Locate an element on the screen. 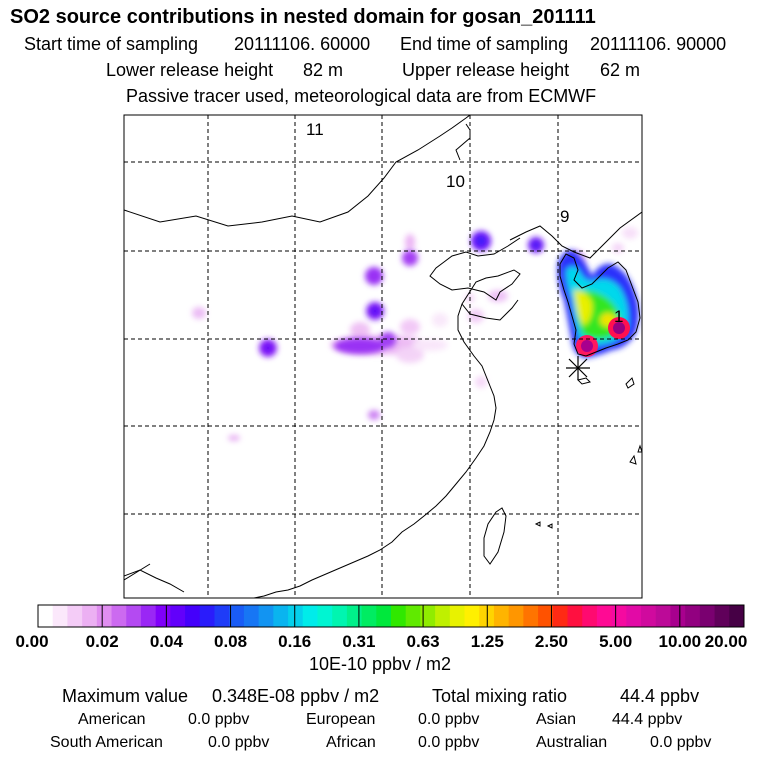 Image resolution: width=768 pixels, height=768 pixels. start-time-value: 20111106. 60000 is located at coordinates (302, 44).